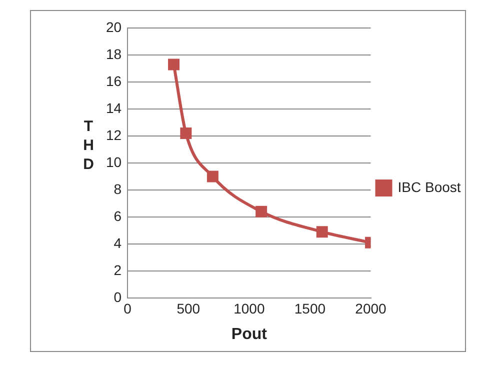 Image resolution: width=501 pixels, height=370 pixels. Describe the element at coordinates (429, 186) in the screenshot. I see `legend-label: IBC Boost` at that location.